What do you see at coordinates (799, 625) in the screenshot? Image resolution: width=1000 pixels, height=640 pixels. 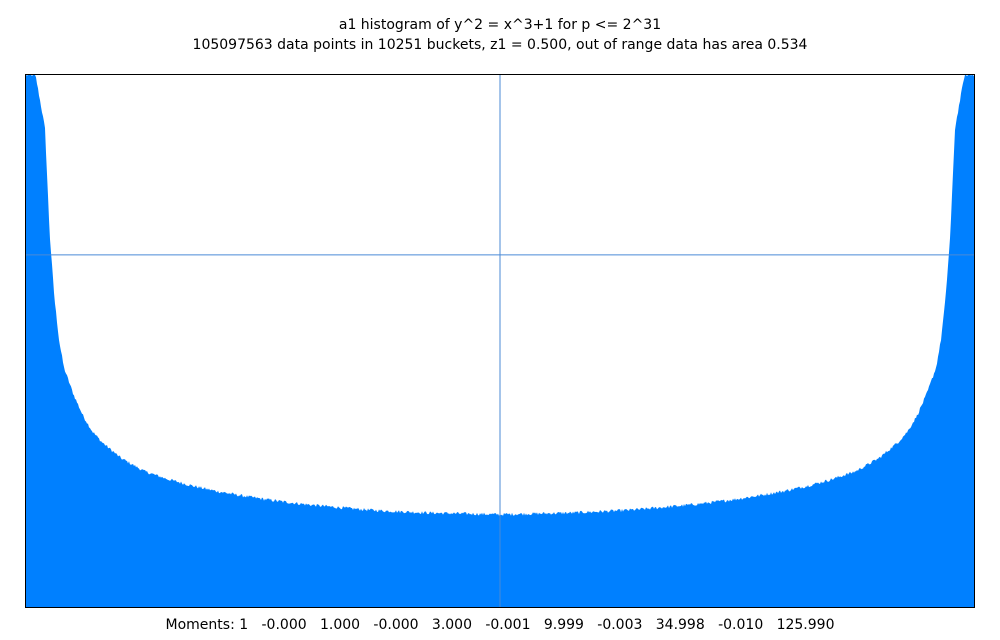 I see `moment-value: 125.990` at bounding box center [799, 625].